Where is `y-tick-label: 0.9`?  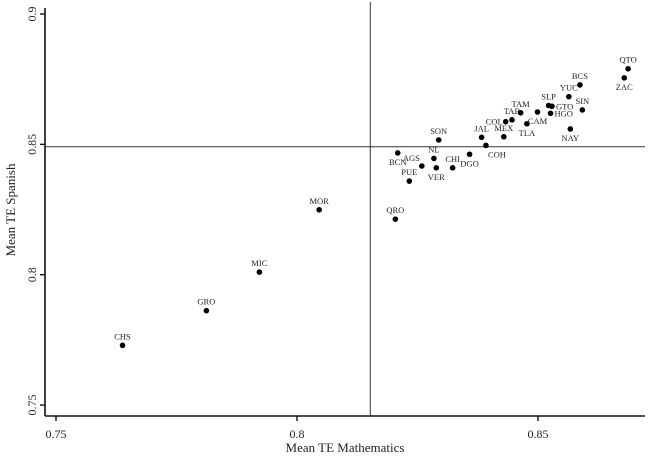
y-tick-label: 0.9 is located at coordinates (32, 14).